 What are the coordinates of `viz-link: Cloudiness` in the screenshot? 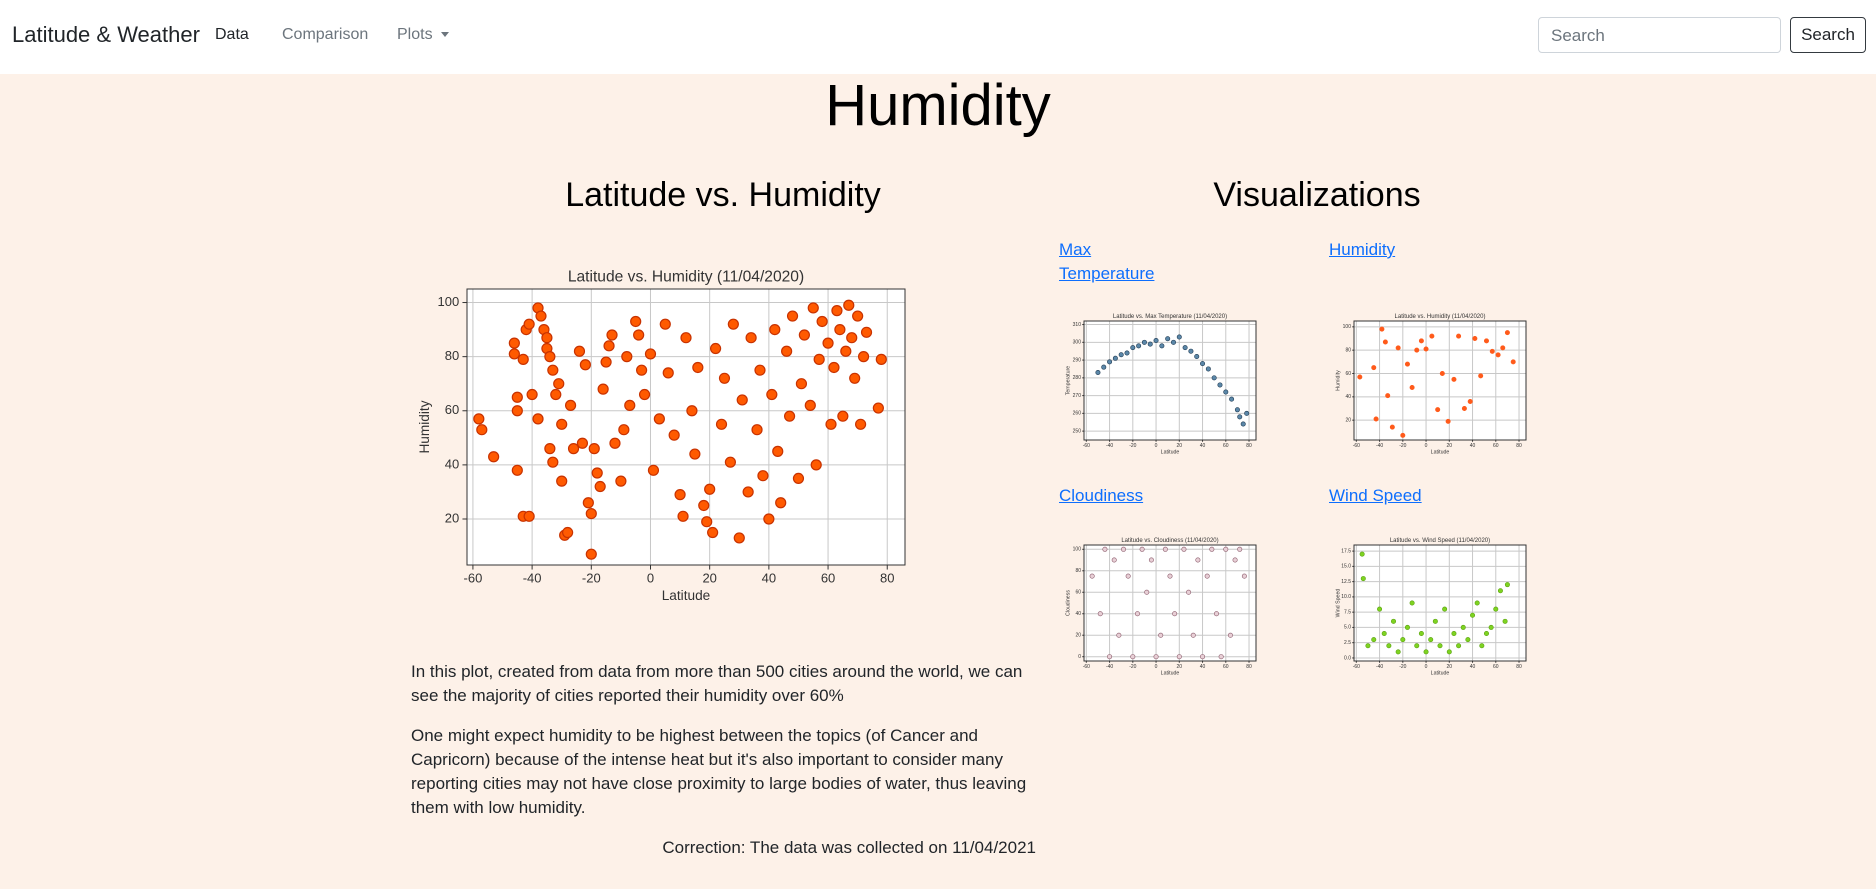 It's located at (1101, 495).